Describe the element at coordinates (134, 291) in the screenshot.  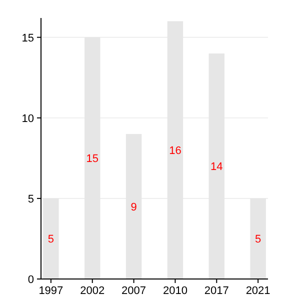
I see `x-tick-label: 2007` at that location.